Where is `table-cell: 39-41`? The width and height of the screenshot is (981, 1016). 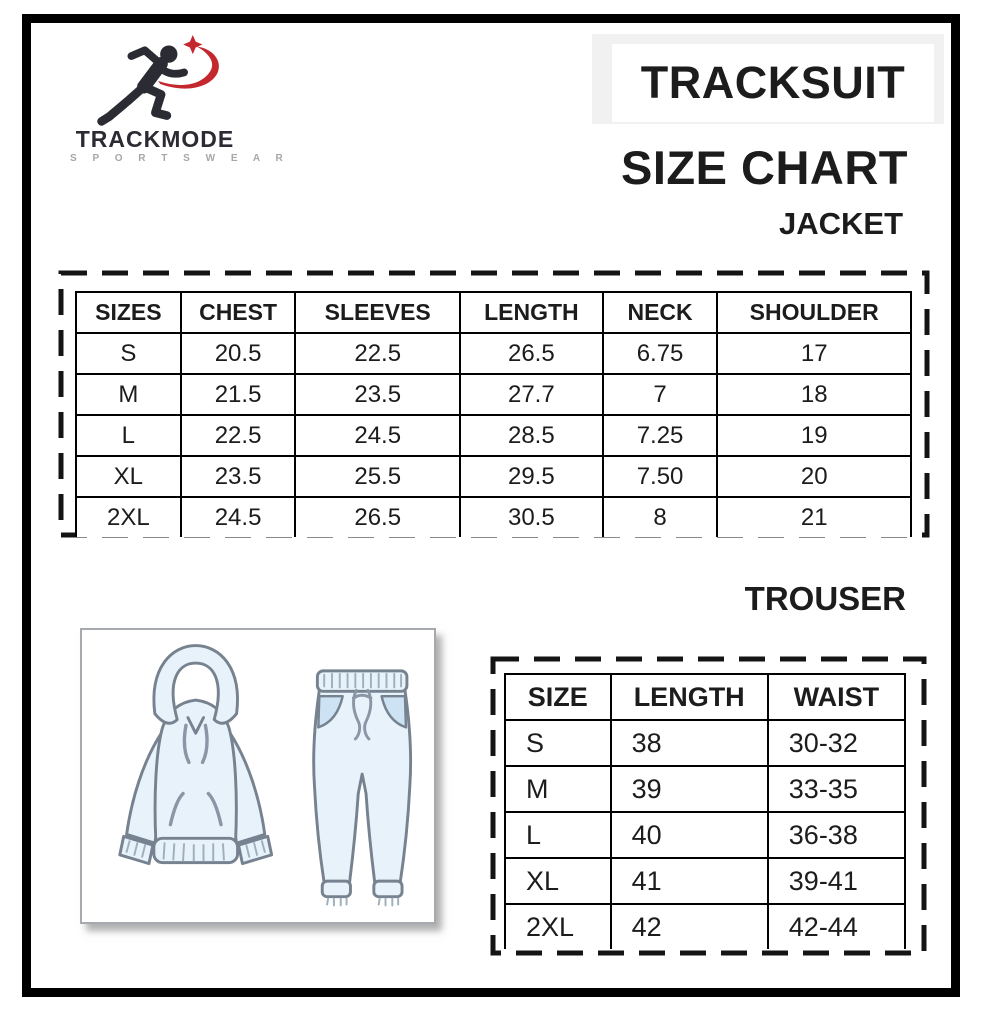
table-cell: 39-41 is located at coordinates (836, 881).